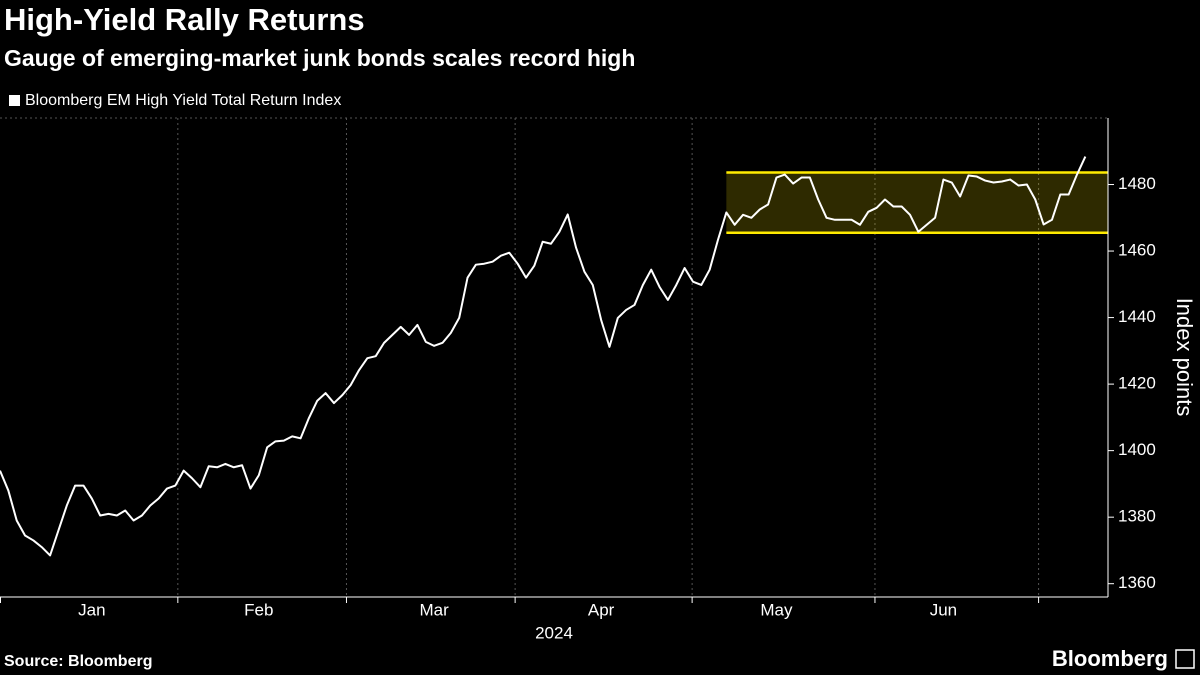 The image size is (1200, 675). Describe the element at coordinates (1185, 659) in the screenshot. I see `brand-icon` at that location.